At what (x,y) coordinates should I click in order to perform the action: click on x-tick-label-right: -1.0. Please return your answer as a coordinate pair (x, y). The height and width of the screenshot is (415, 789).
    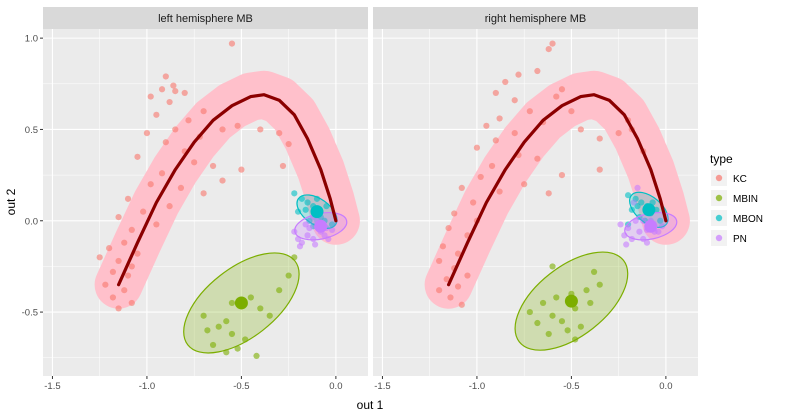
    Looking at the image, I should click on (477, 386).